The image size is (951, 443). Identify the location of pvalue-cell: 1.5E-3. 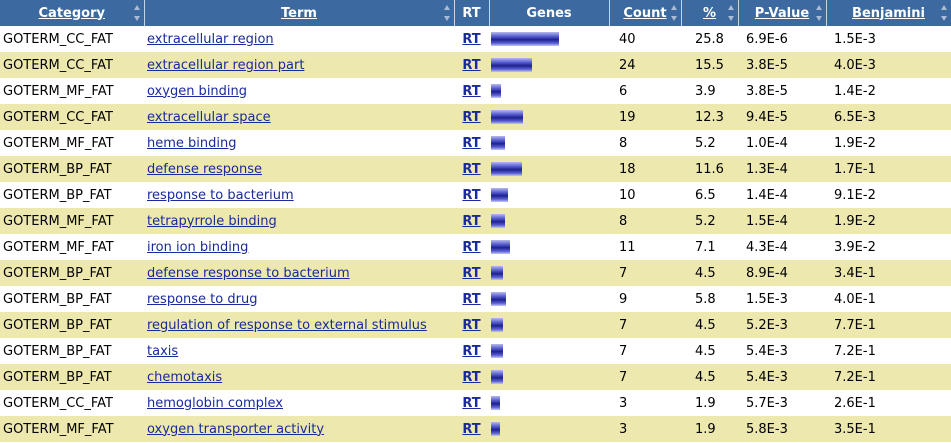
(767, 299).